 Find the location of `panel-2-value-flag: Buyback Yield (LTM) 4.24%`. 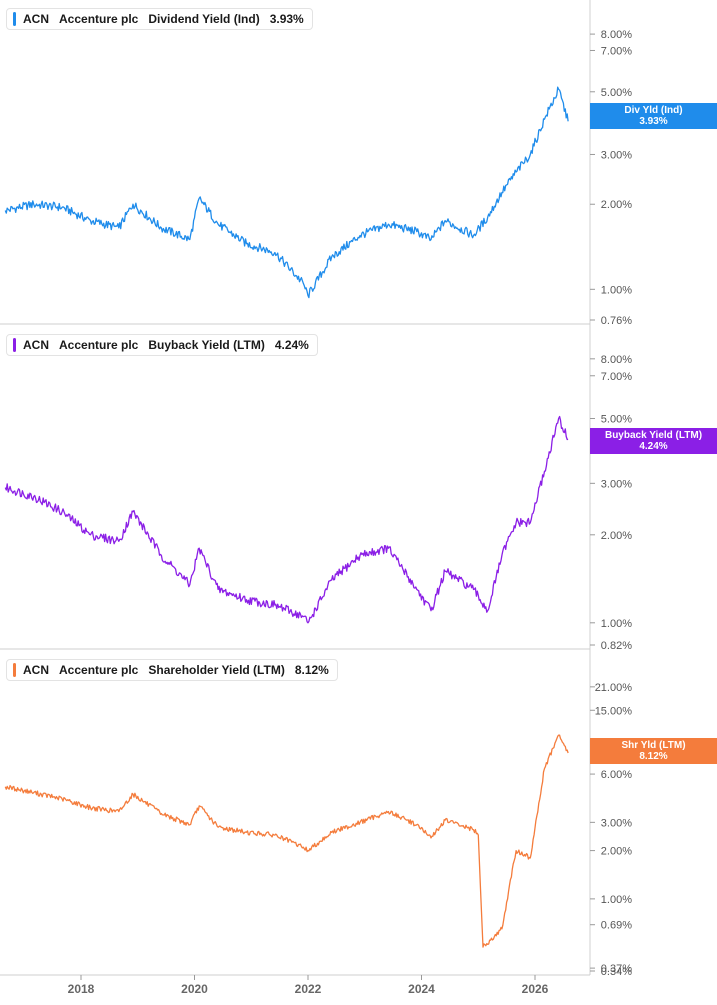

panel-2-value-flag: Buyback Yield (LTM) 4.24% is located at coordinates (653, 441).